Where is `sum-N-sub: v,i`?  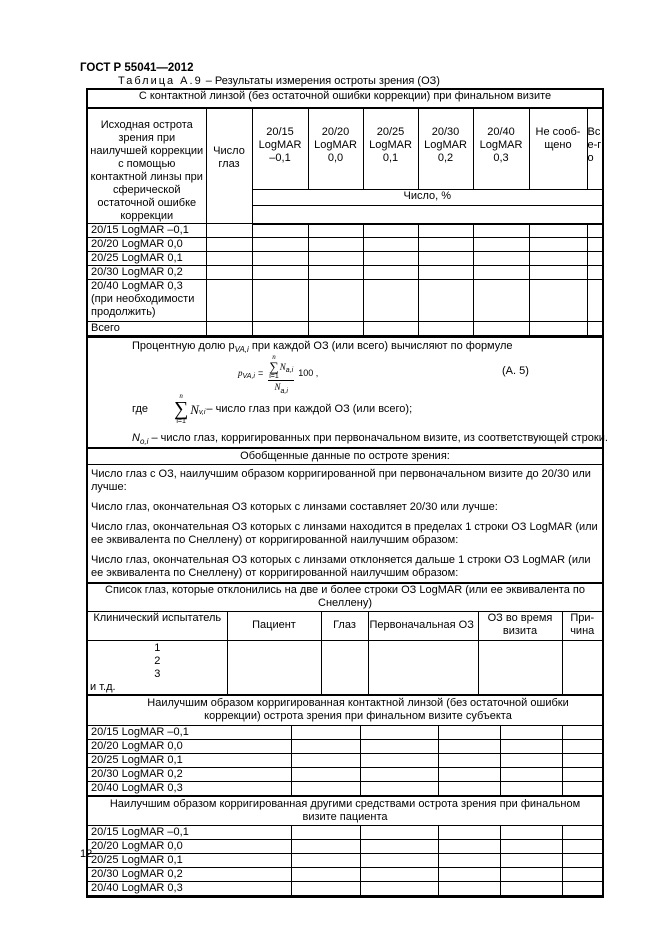 sum-N-sub: v,i is located at coordinates (202, 412).